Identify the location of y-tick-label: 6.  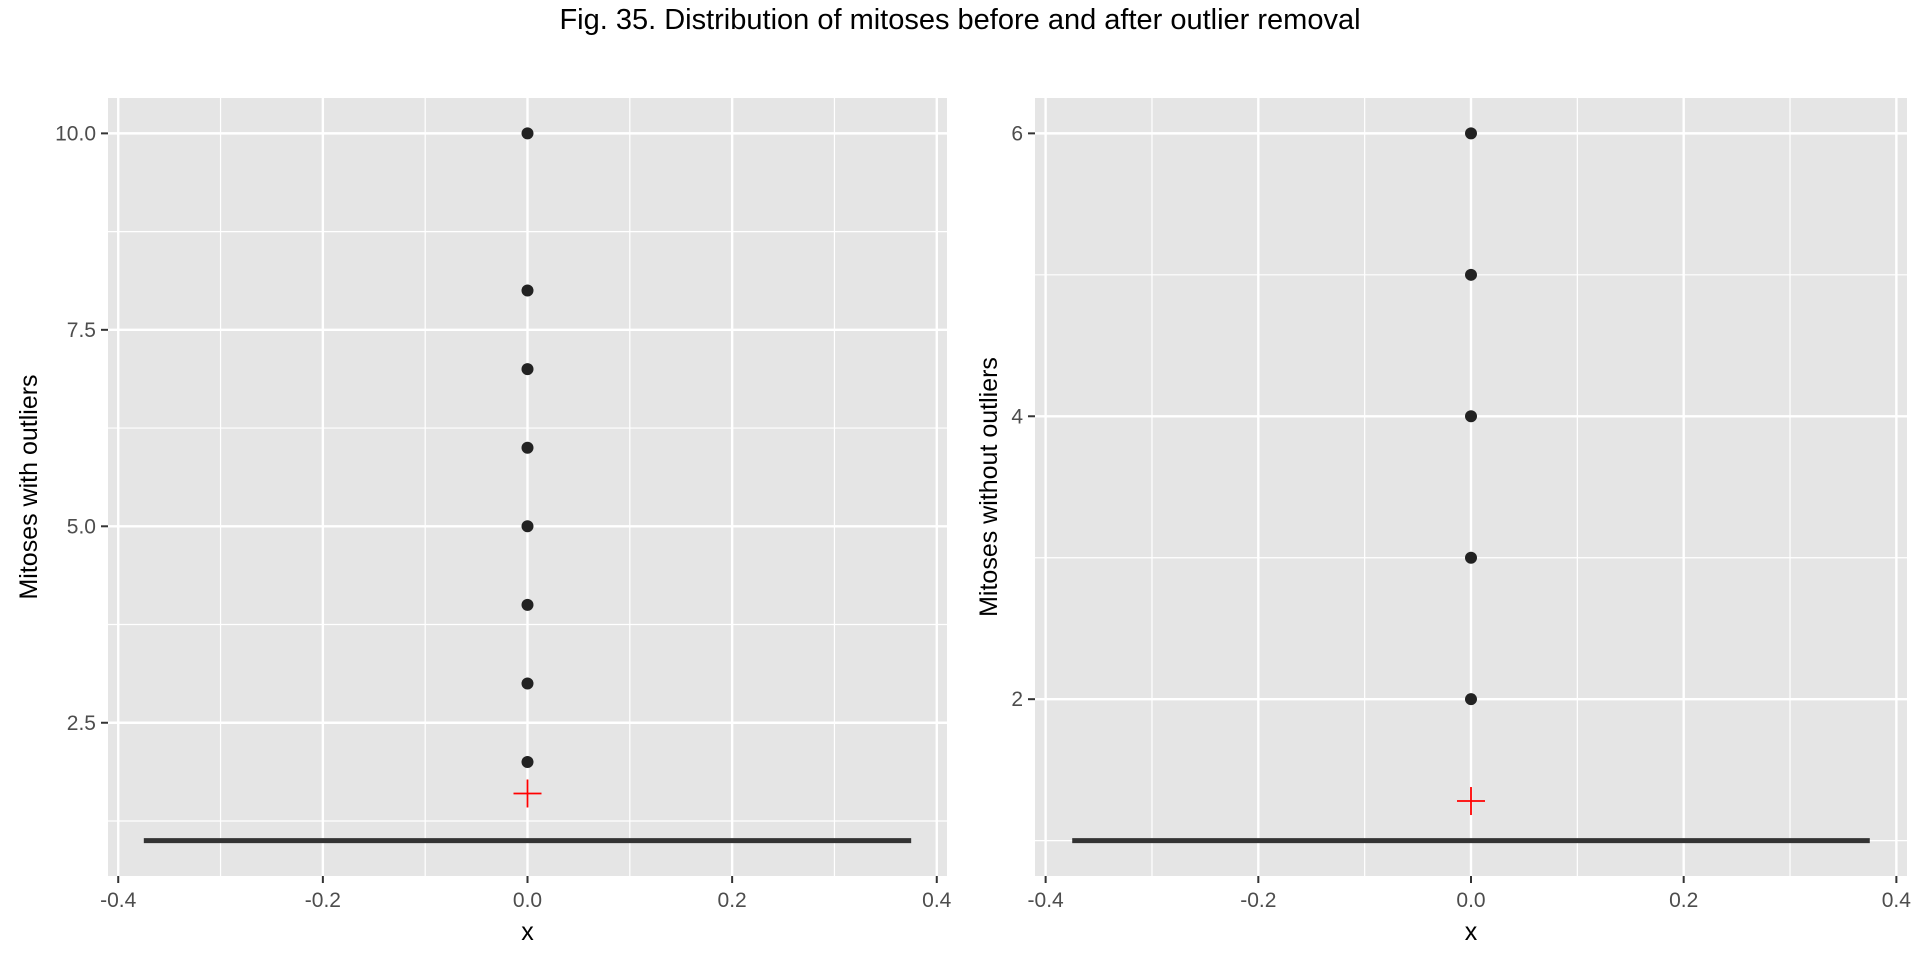
(1017, 133).